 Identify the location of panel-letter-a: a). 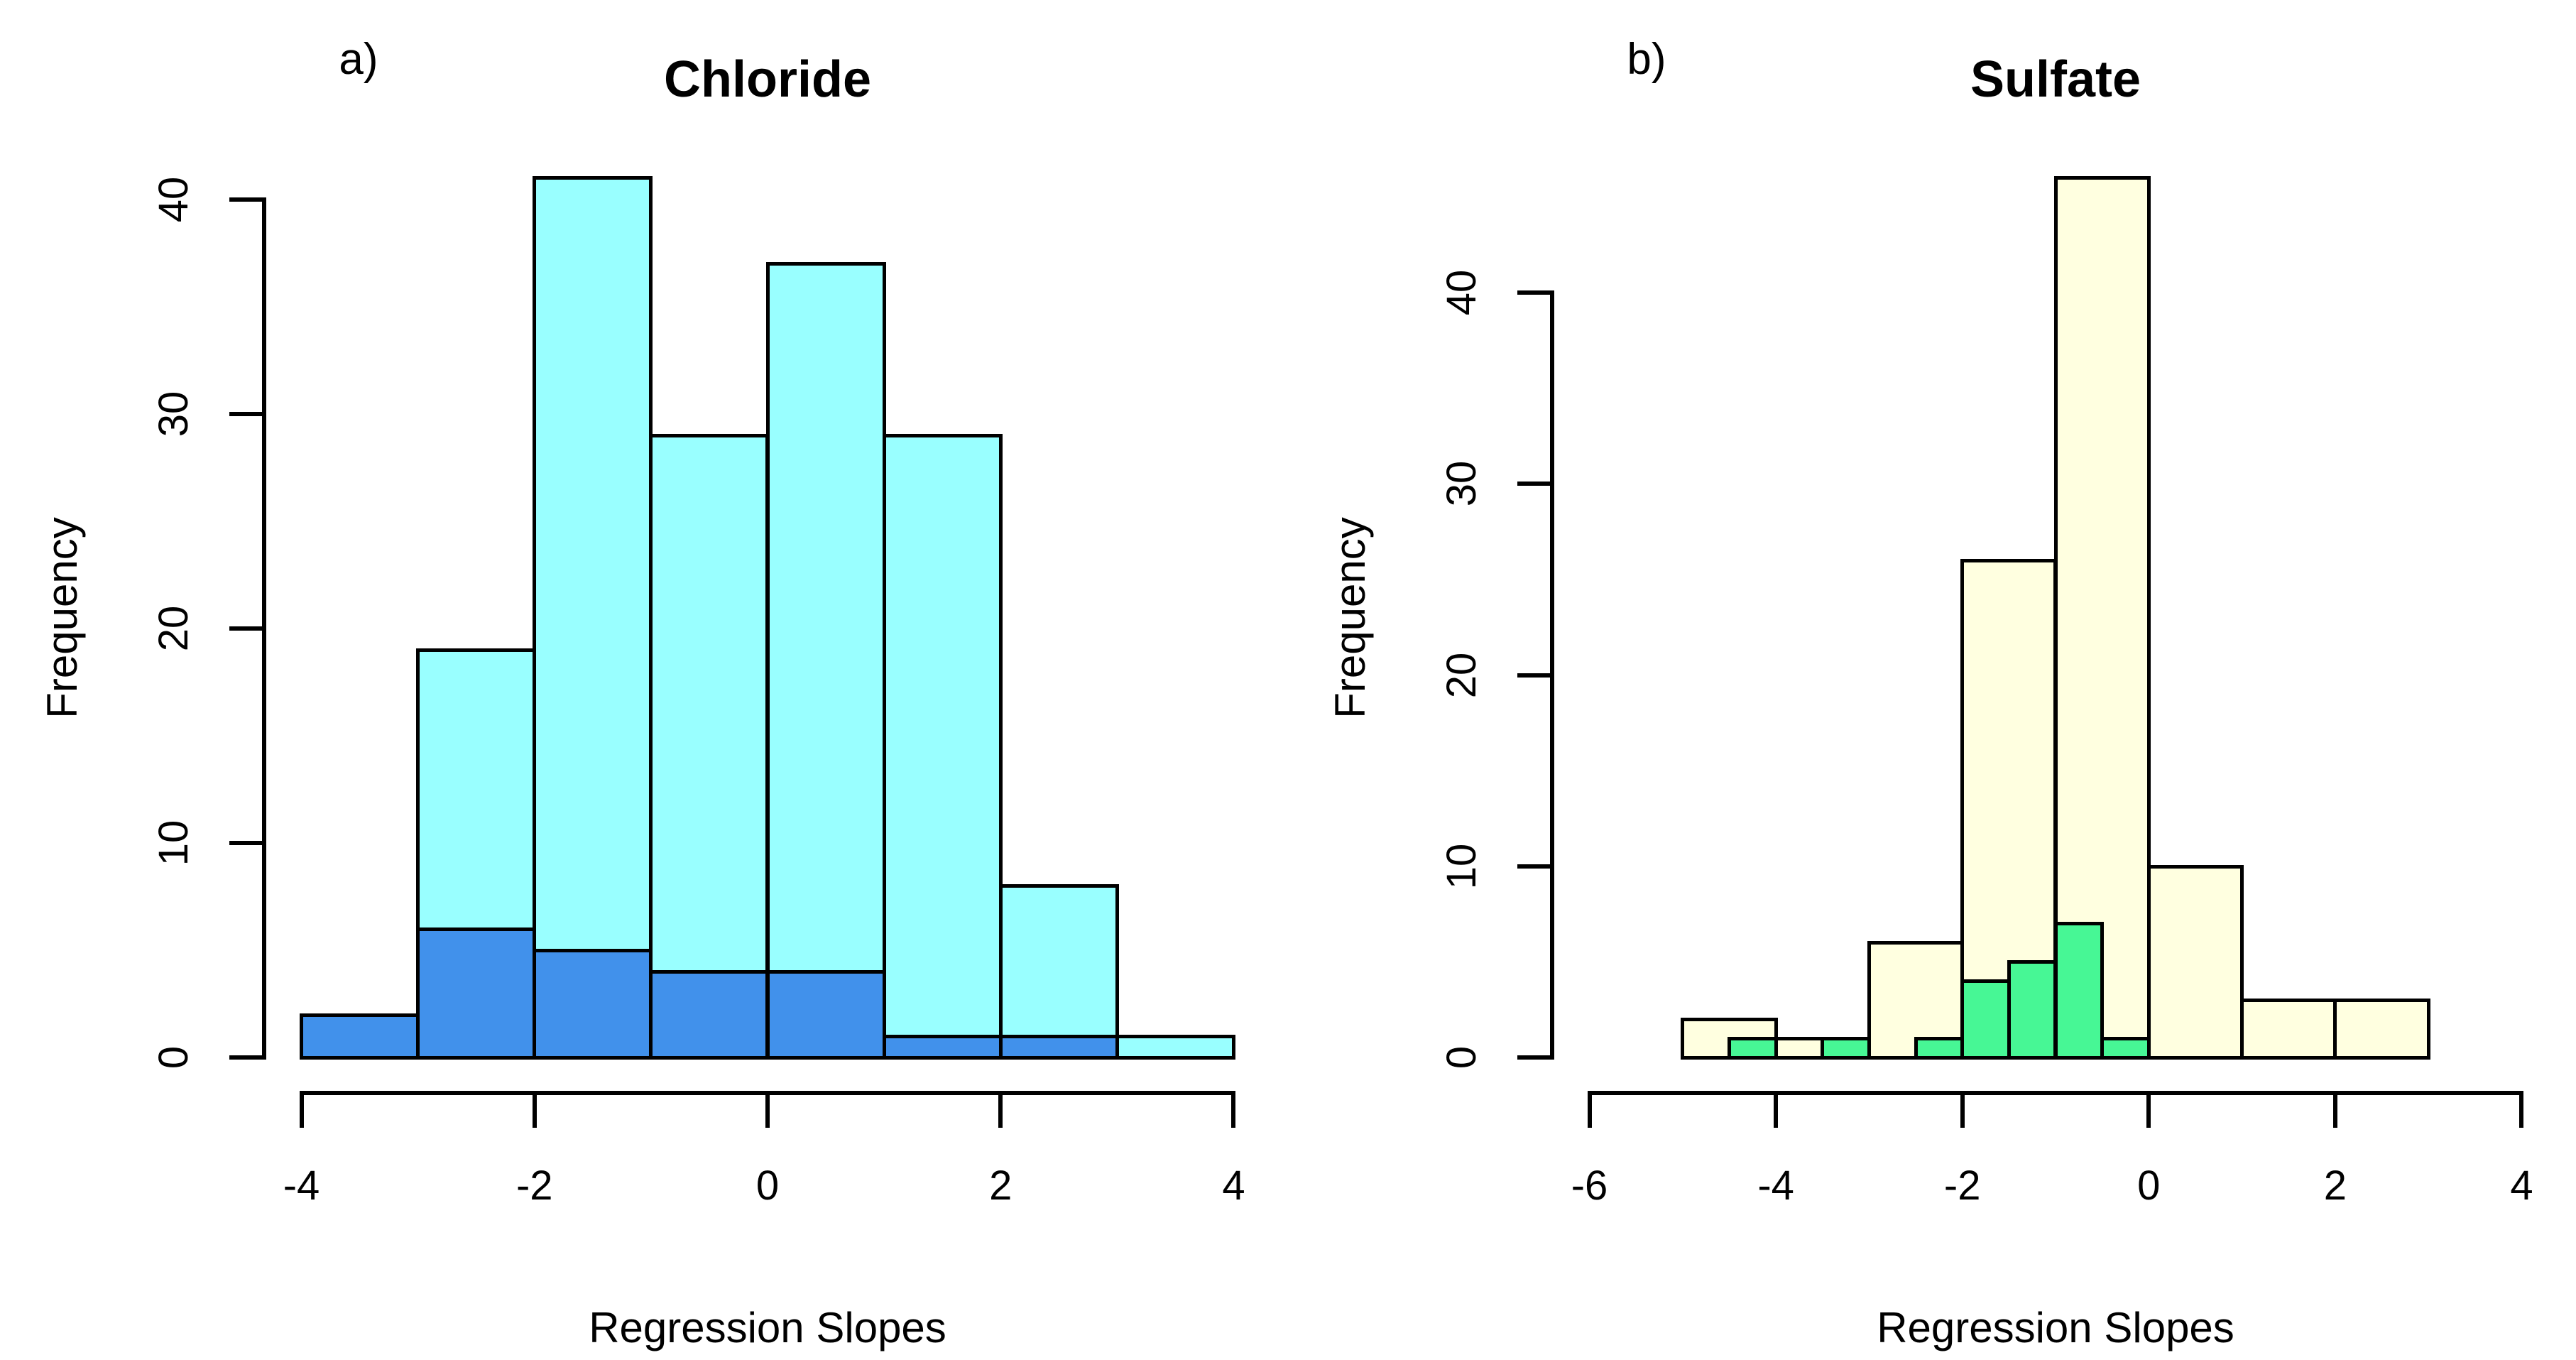
(358, 59).